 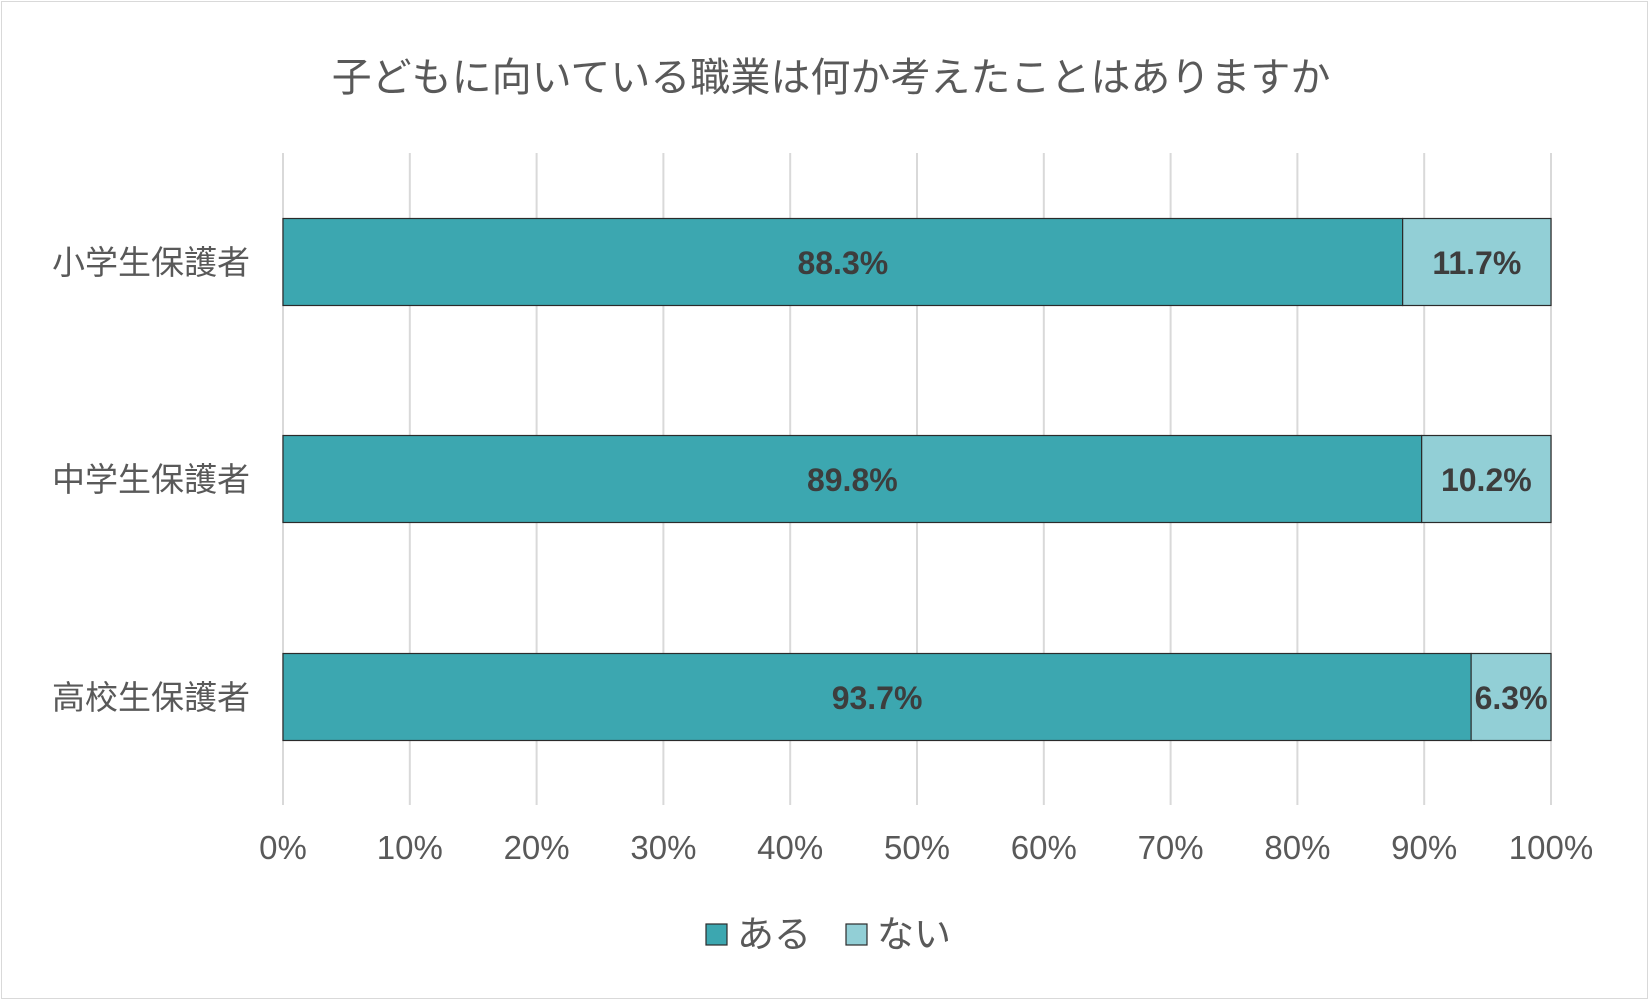 What do you see at coordinates (151, 262) in the screenshot?
I see `category-label: 小学生保護者` at bounding box center [151, 262].